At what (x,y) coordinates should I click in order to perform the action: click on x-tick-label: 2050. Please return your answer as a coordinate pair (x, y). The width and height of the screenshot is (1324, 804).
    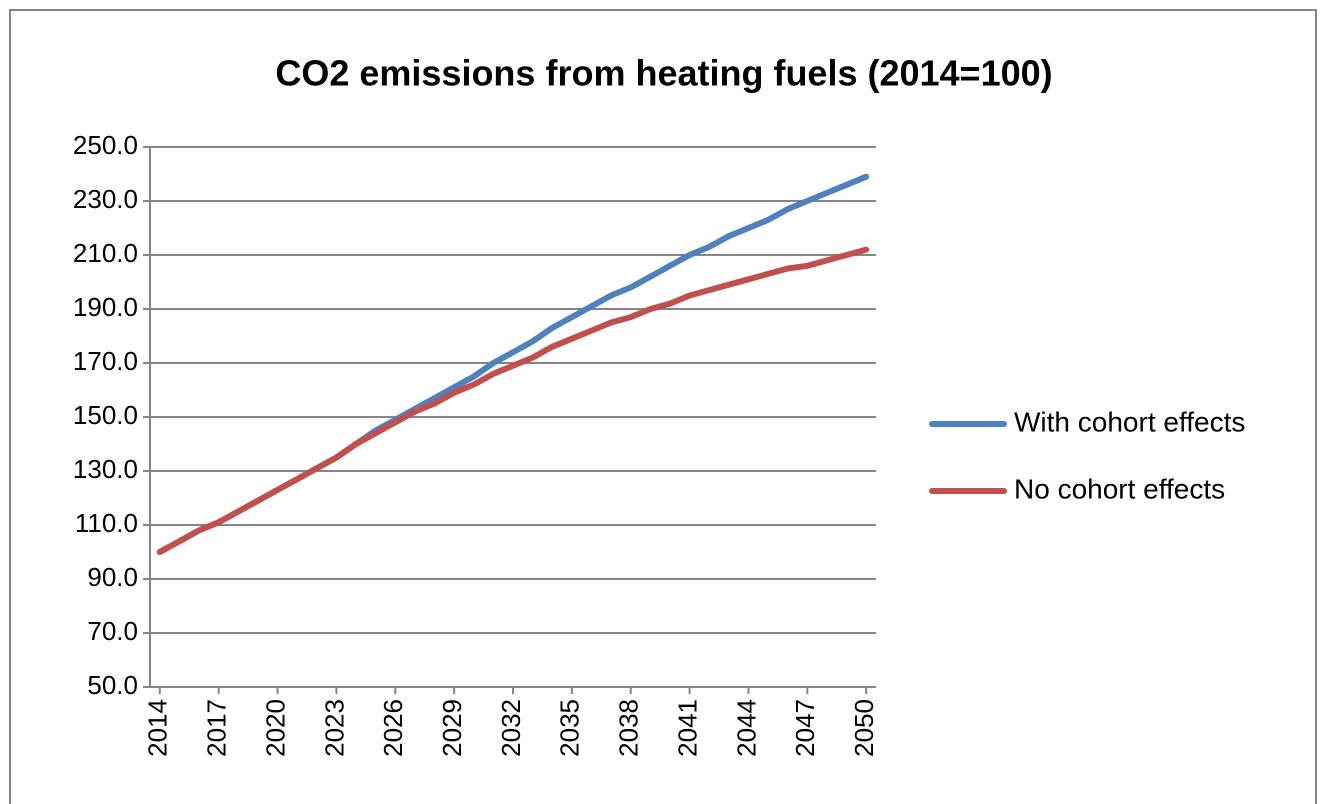
    Looking at the image, I should click on (864, 728).